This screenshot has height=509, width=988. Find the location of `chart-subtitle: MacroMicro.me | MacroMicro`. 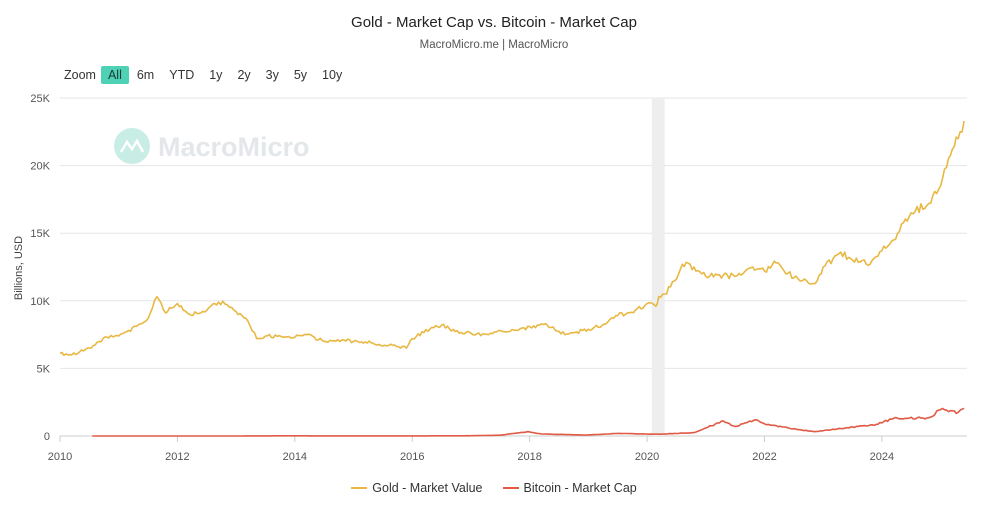

chart-subtitle: MacroMicro.me | MacroMicro is located at coordinates (494, 45).